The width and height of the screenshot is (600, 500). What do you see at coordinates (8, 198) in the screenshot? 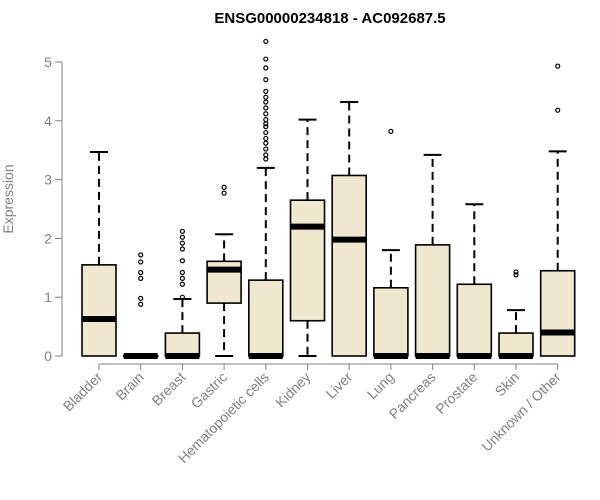
I see `y-axis-label: Expression` at bounding box center [8, 198].